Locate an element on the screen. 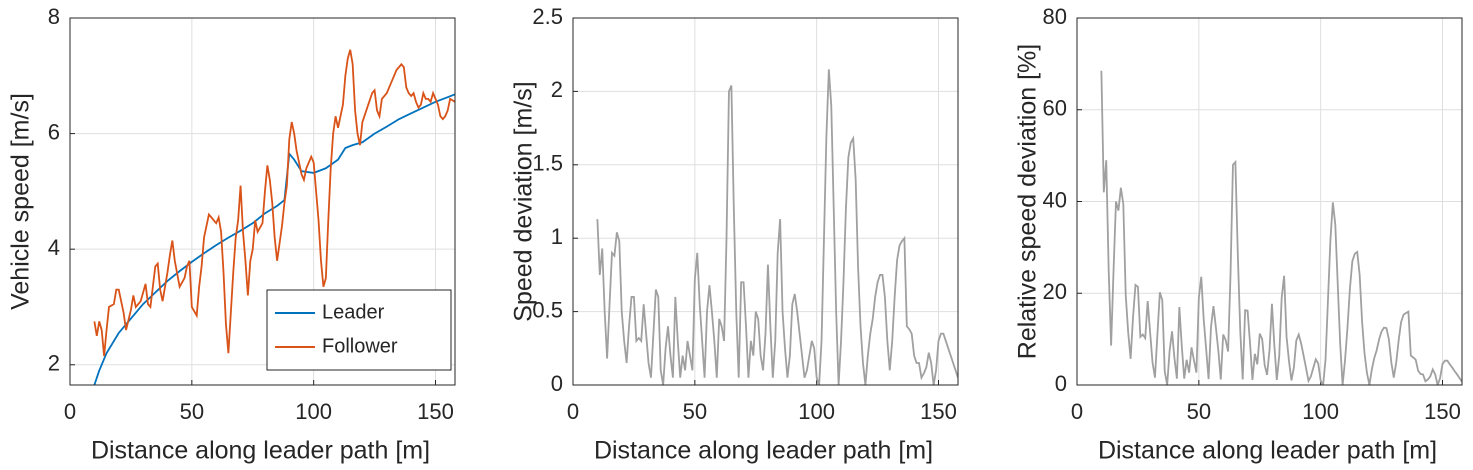 Image resolution: width=1473 pixels, height=470 pixels. y-tick-label: 1.5 is located at coordinates (547, 163).